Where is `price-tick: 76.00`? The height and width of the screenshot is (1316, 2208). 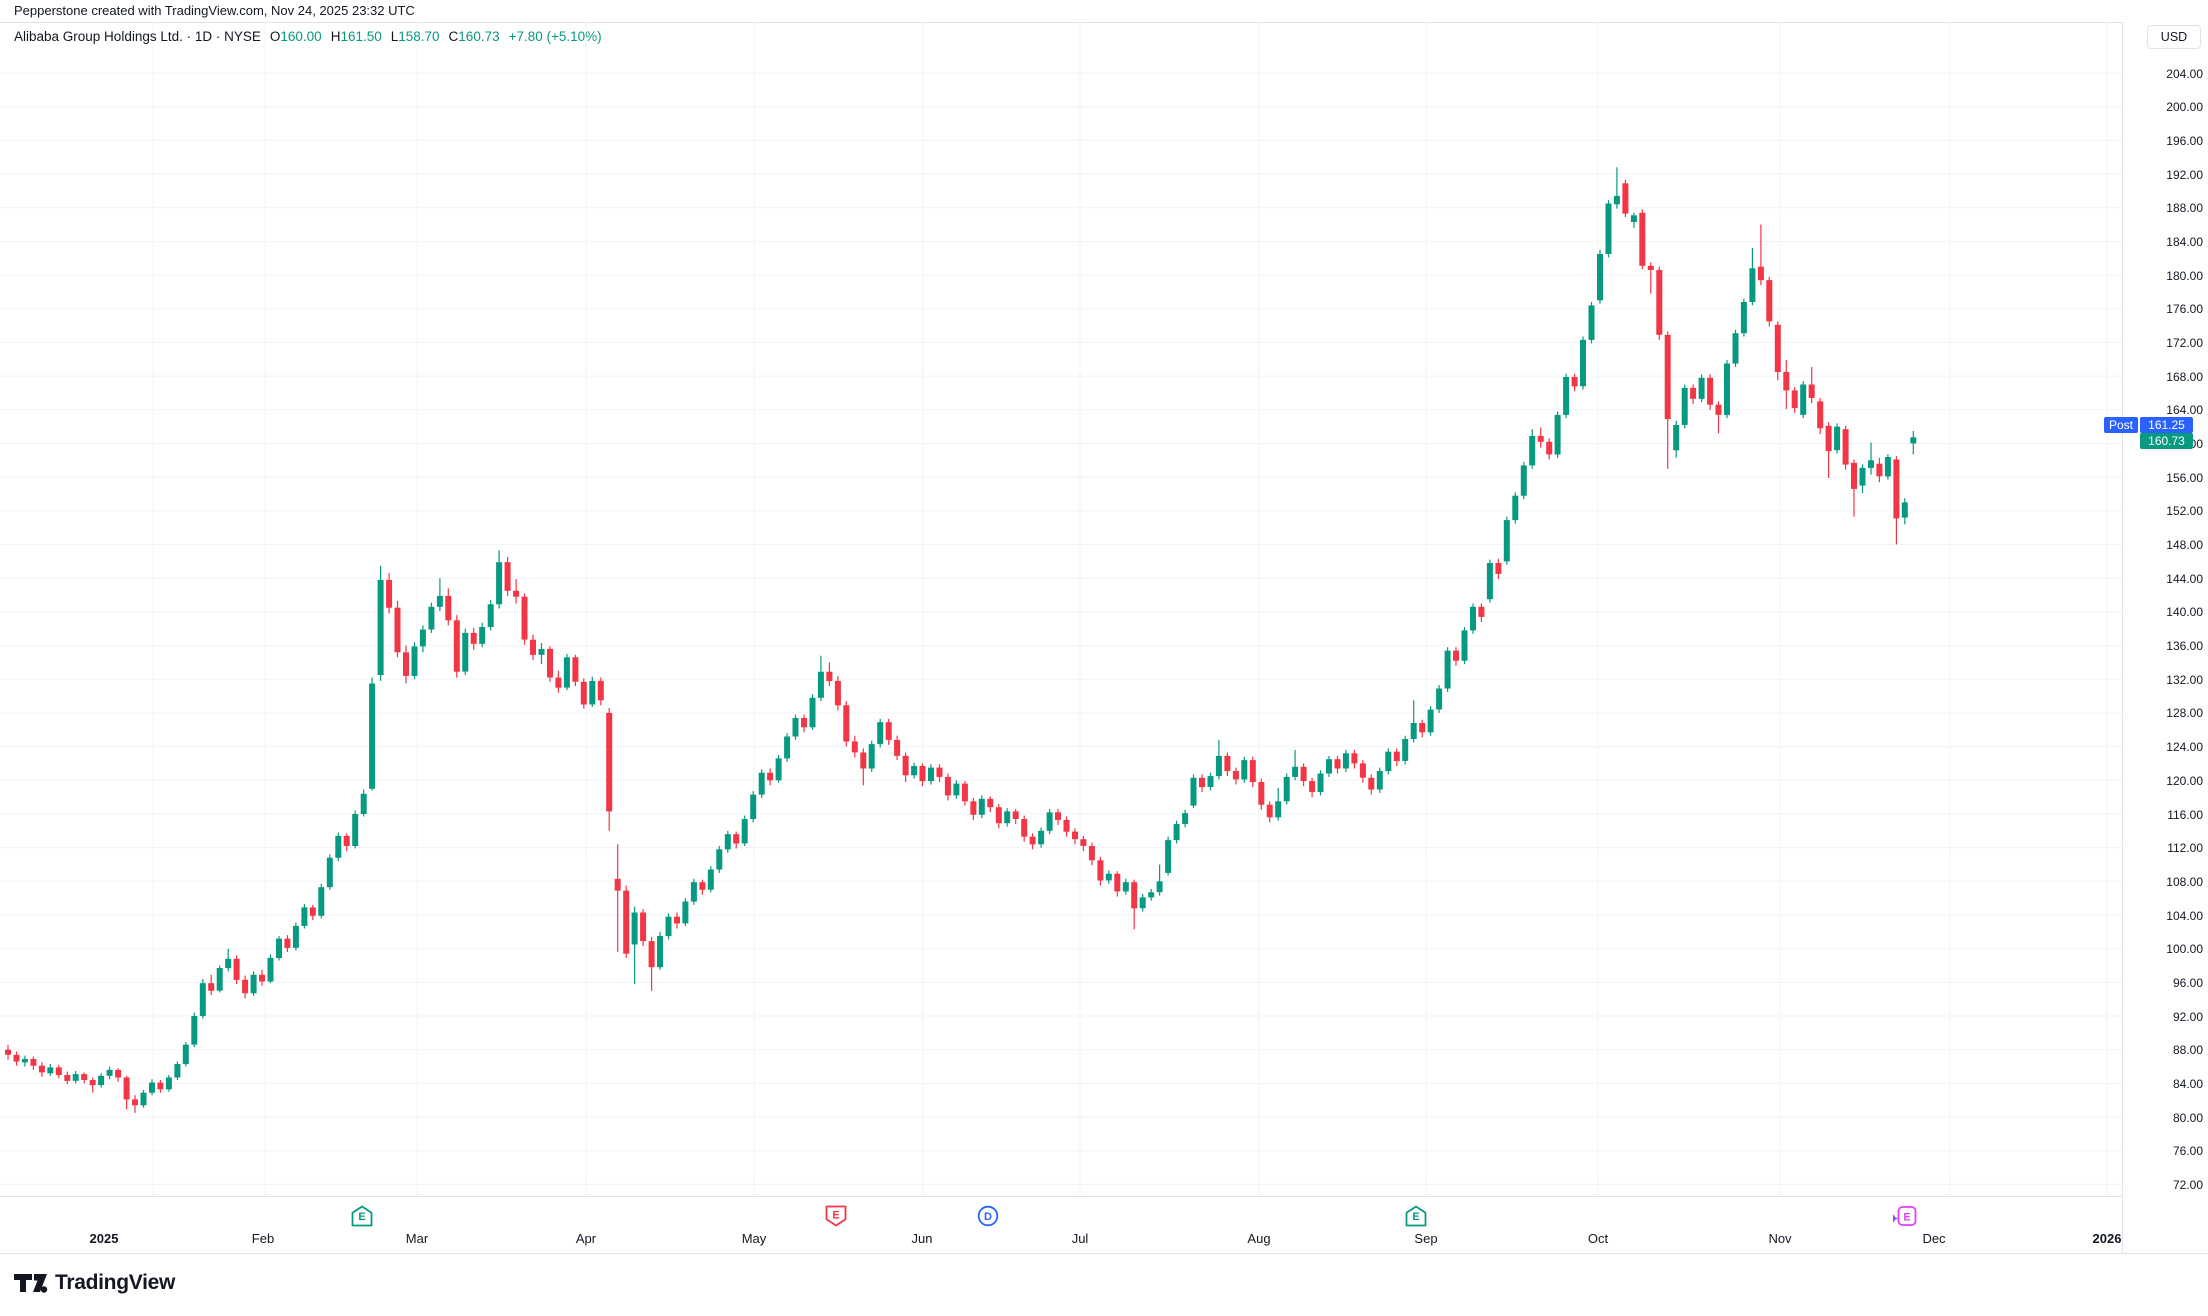 price-tick: 76.00 is located at coordinates (2187, 1151).